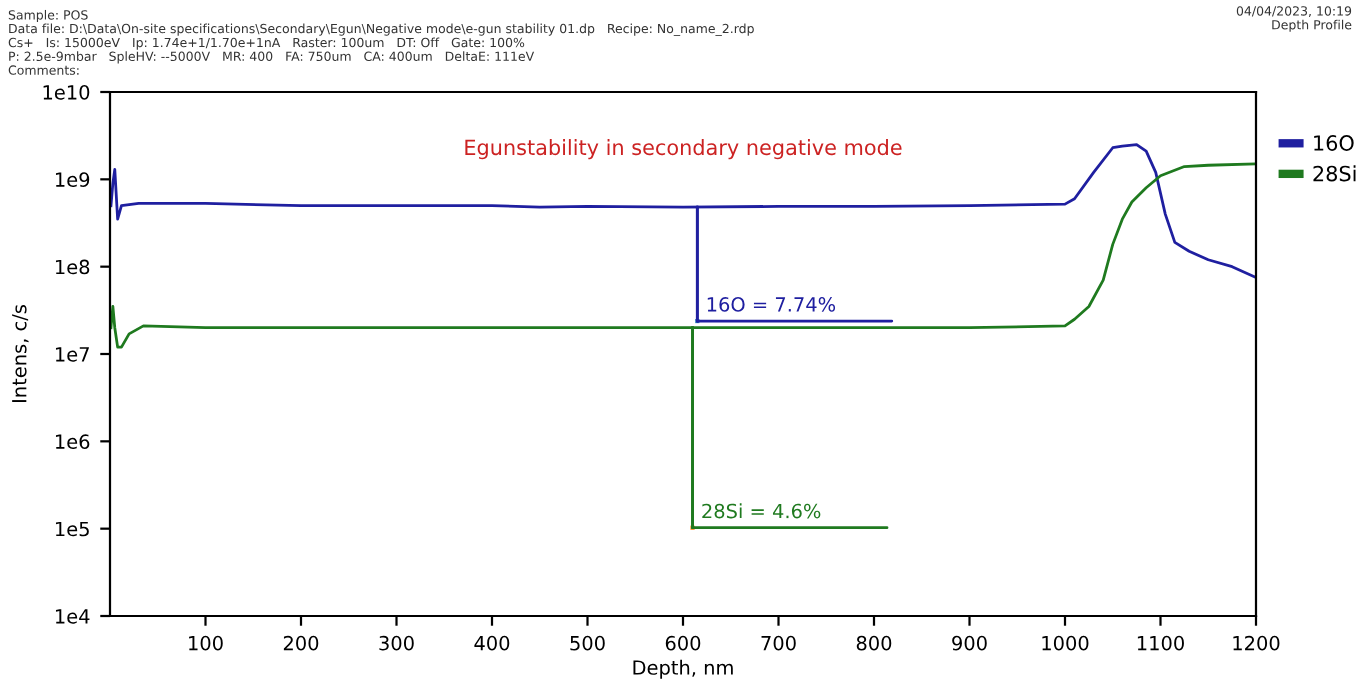 The height and width of the screenshot is (696, 1360). What do you see at coordinates (72, 616) in the screenshot?
I see `y-tick-label: 1e4` at bounding box center [72, 616].